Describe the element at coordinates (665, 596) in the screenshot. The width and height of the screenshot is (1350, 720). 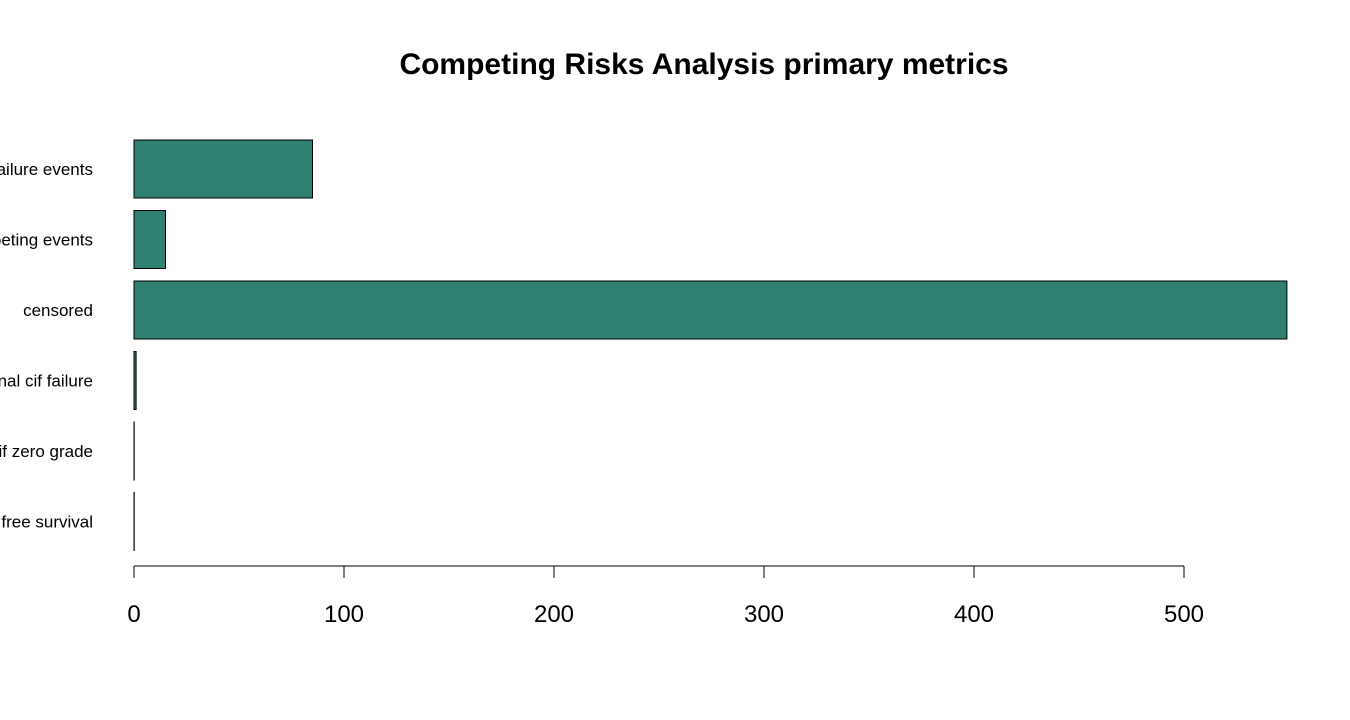
I see `x-axis: 0 100 200 300 400 500` at that location.